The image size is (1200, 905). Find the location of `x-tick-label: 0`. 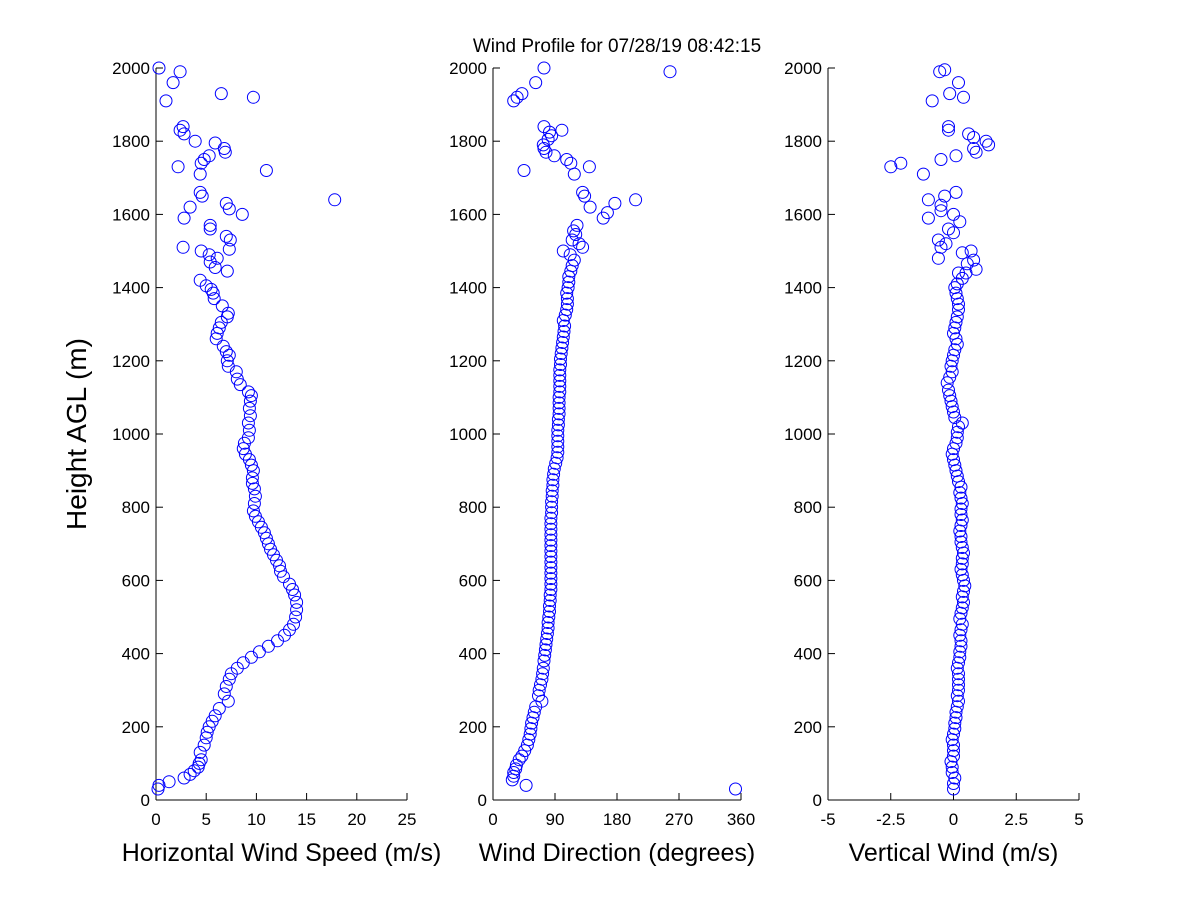

x-tick-label: 0 is located at coordinates (155, 819).